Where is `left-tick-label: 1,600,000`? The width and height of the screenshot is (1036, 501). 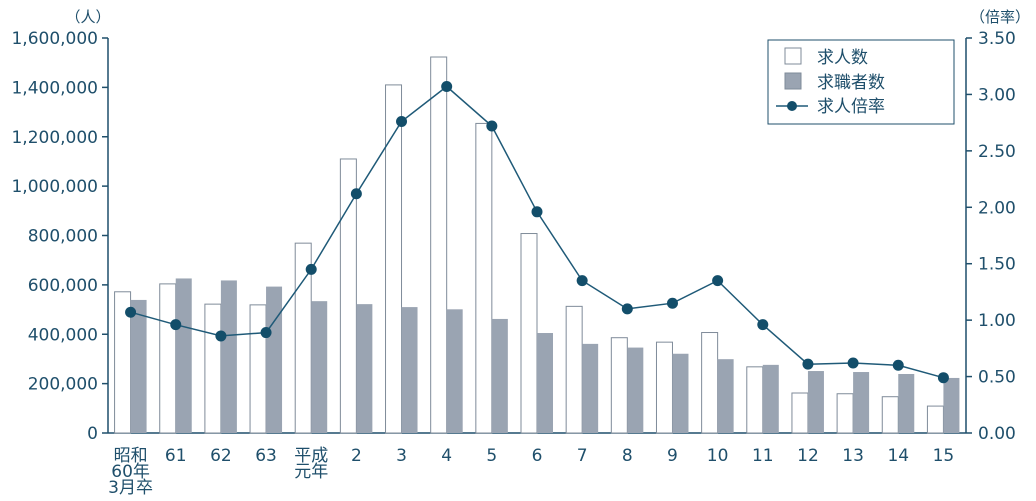 left-tick-label: 1,600,000 is located at coordinates (54, 39).